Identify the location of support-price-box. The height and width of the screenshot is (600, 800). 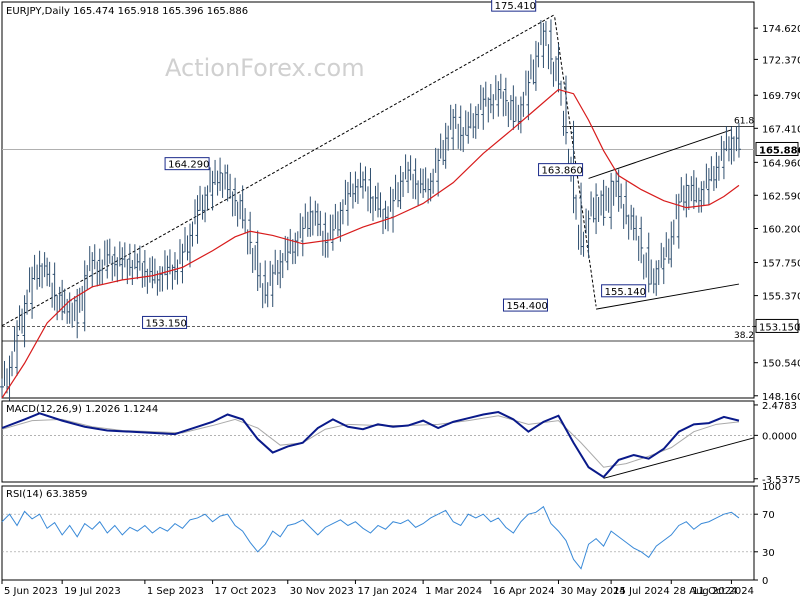
(777, 325).